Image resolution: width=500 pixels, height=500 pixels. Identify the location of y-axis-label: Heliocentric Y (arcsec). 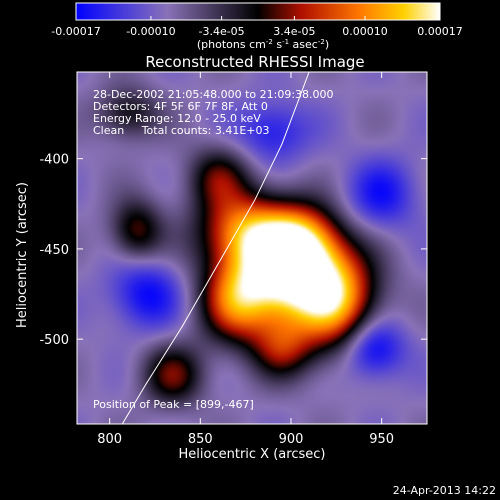
(22, 255).